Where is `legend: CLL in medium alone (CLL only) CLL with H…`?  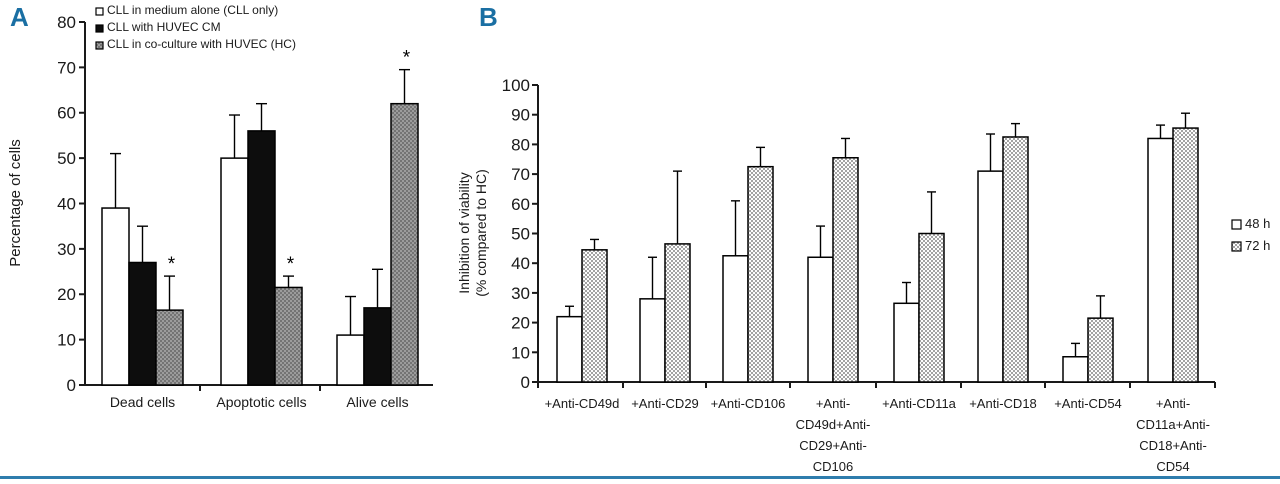
legend: CLL in medium alone (CLL only) CLL with H… is located at coordinates (195, 27).